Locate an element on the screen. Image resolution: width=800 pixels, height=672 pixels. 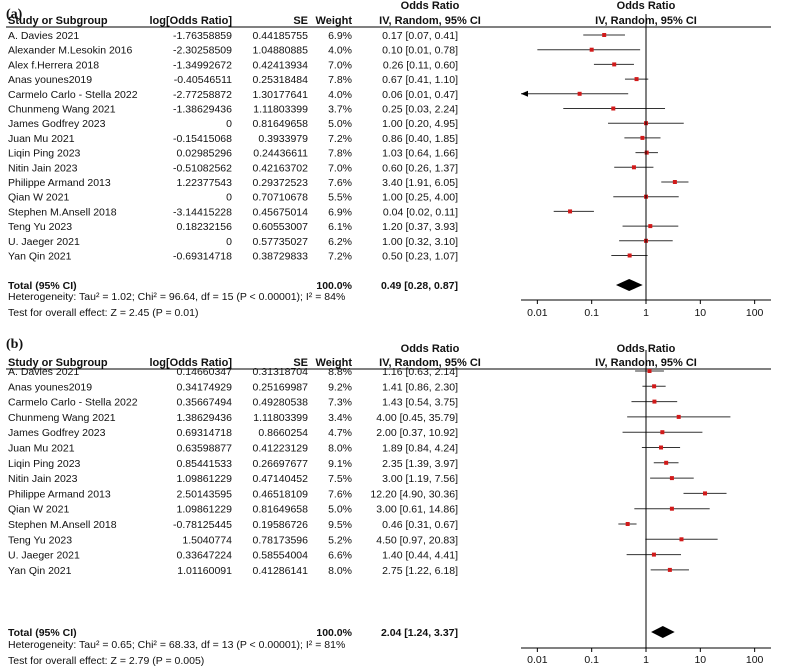
header-se: SE is located at coordinates (300, 21).